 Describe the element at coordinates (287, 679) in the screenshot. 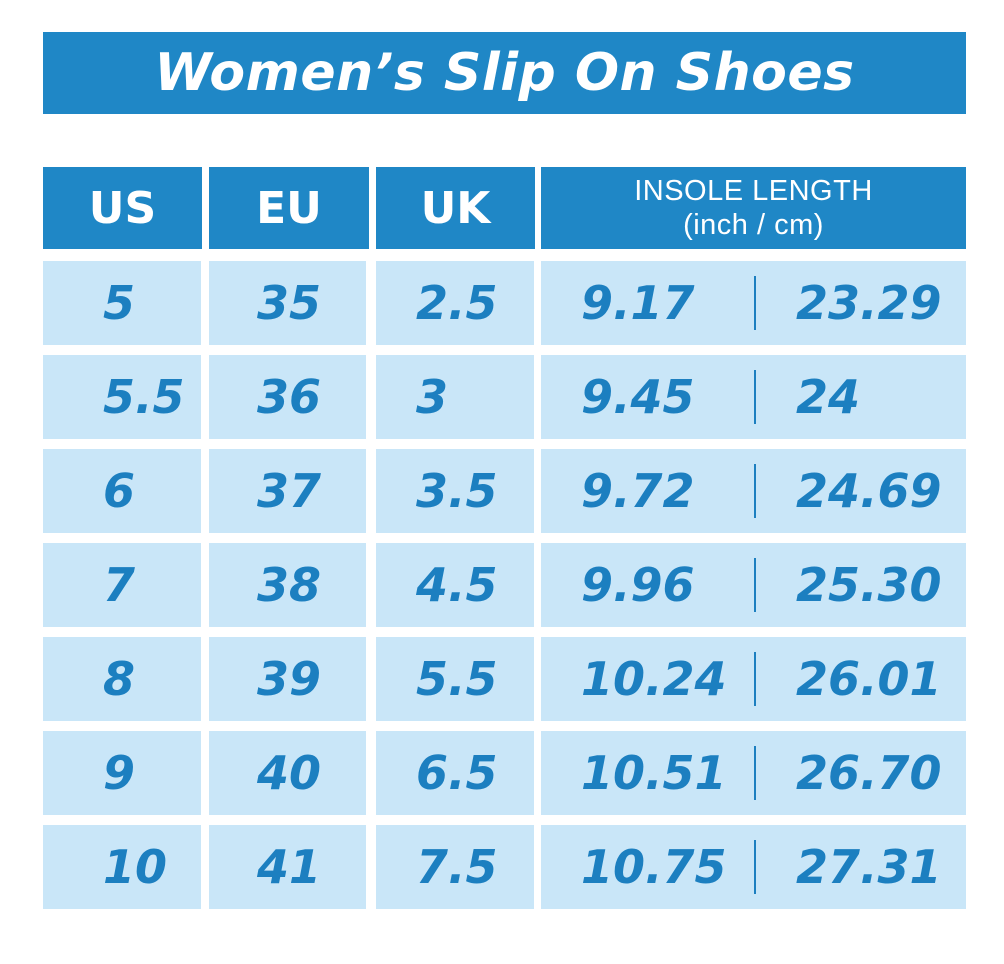

I see `cell-eu: 39` at that location.